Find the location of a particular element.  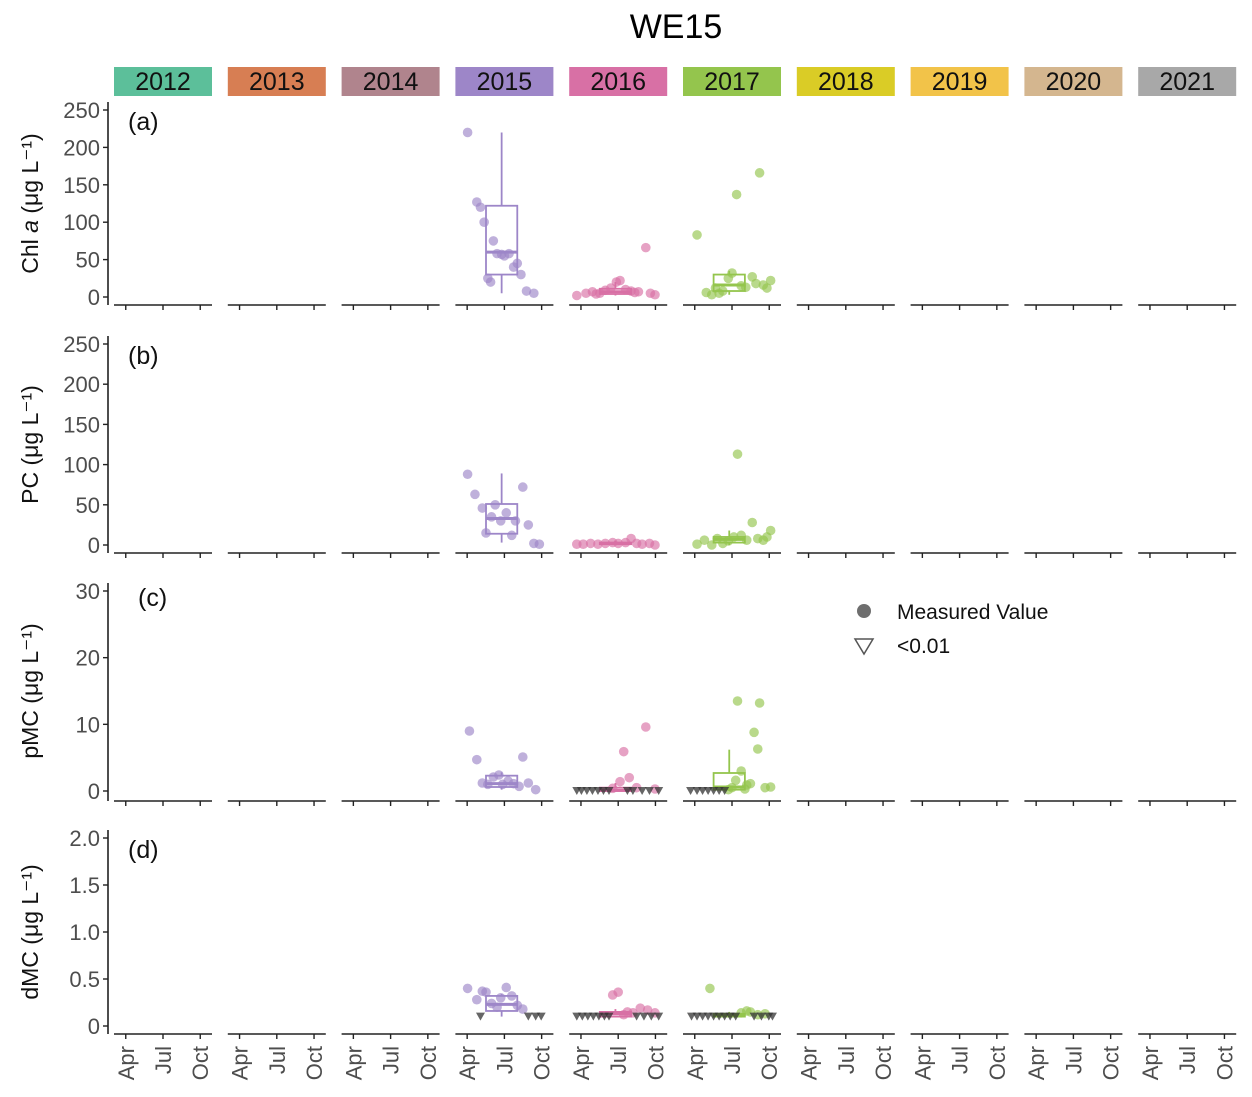

facet-label-2021: 2021 is located at coordinates (1187, 82).